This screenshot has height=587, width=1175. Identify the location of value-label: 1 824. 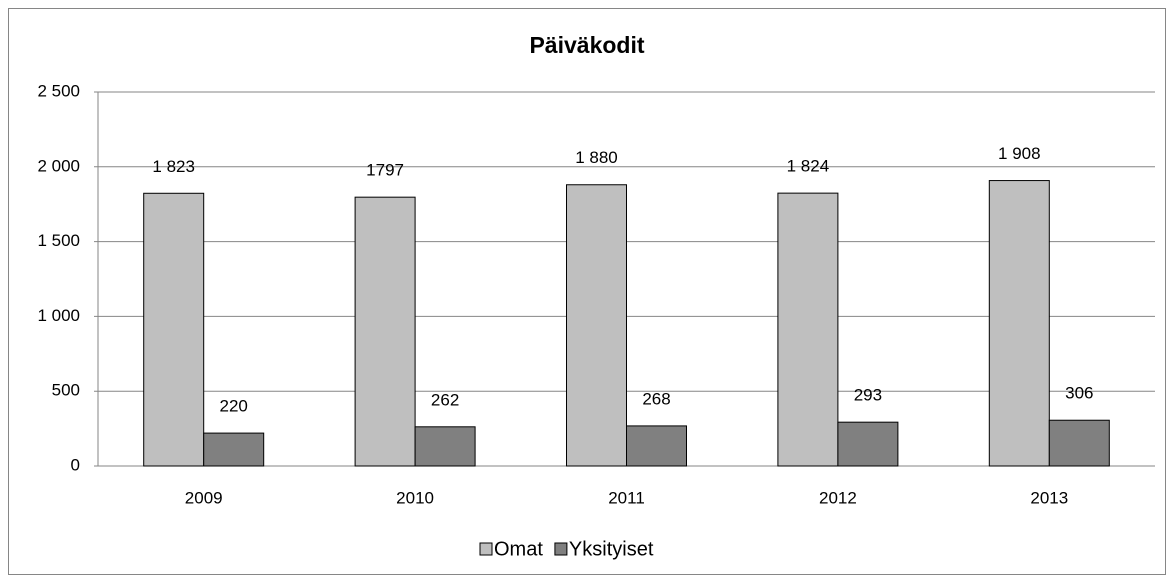
(808, 166).